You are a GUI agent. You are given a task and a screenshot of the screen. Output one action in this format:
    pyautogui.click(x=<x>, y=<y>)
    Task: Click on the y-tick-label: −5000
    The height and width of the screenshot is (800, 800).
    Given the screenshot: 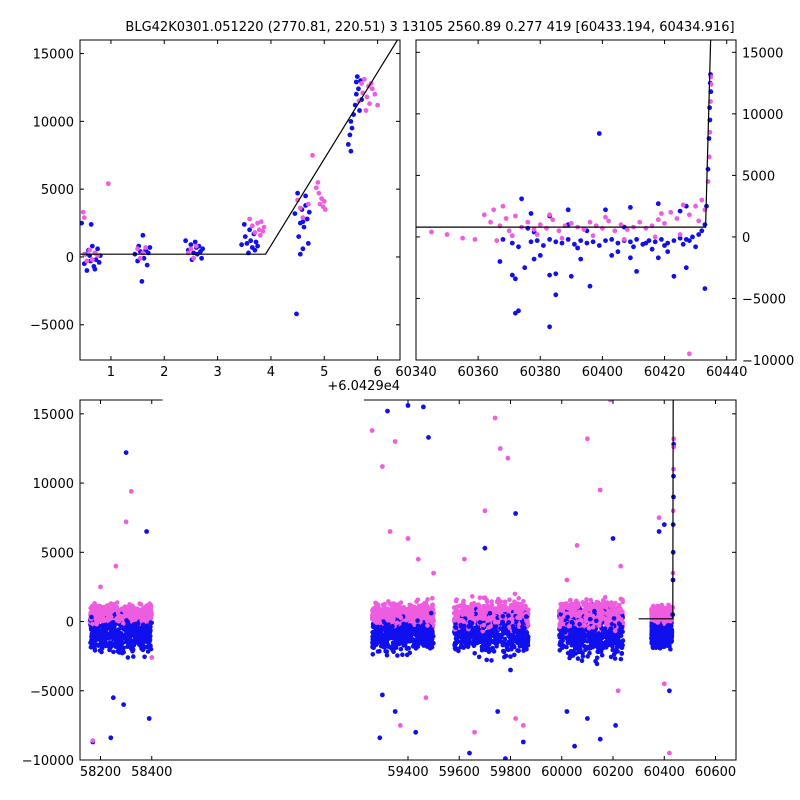 What is the action you would take?
    pyautogui.click(x=52, y=326)
    